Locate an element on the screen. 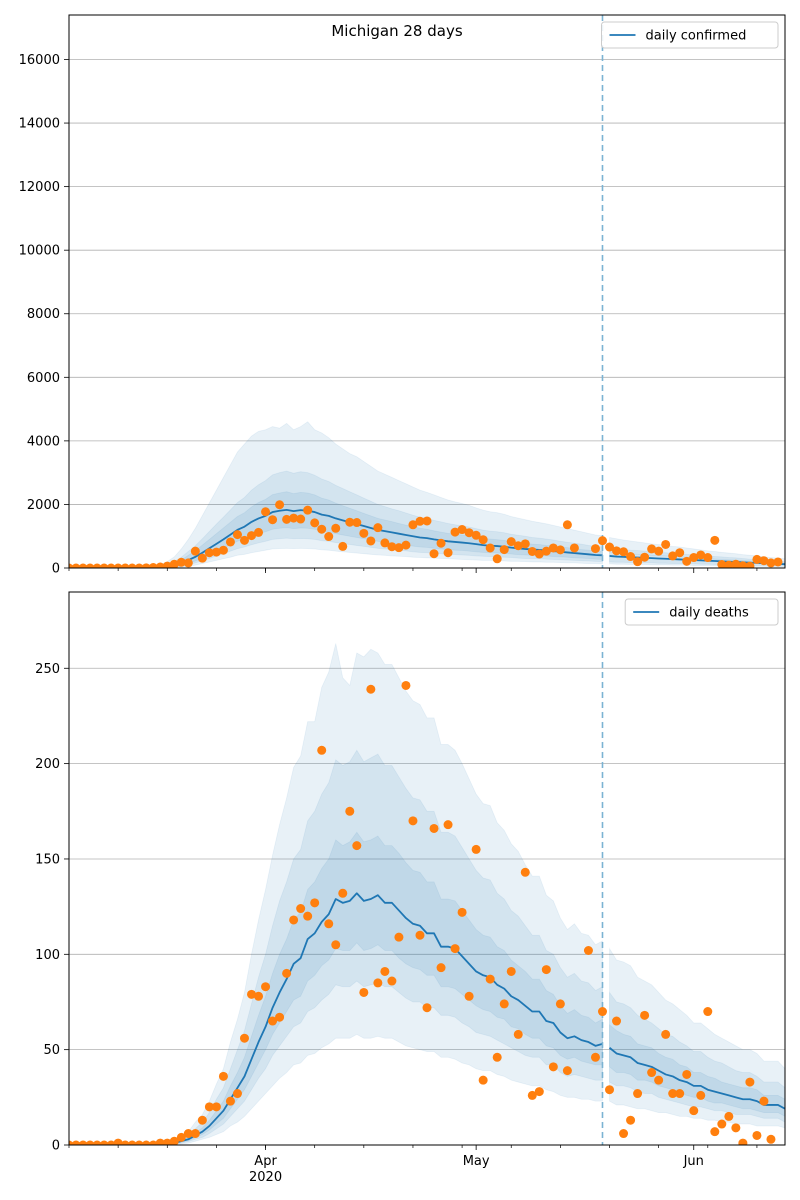  y-tick-label: 0 is located at coordinates (56, 569).